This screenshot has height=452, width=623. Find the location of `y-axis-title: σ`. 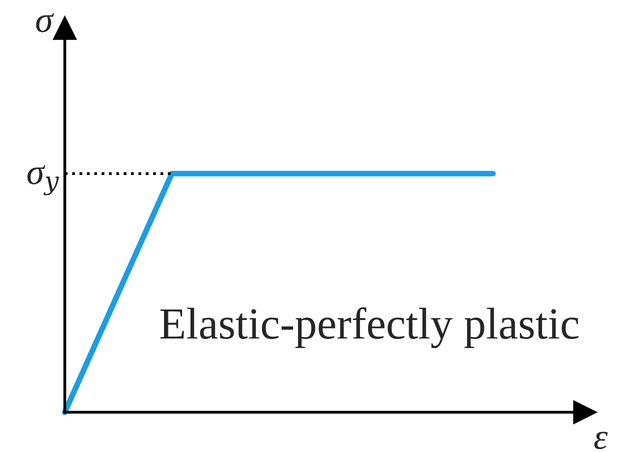

y-axis-title: σ is located at coordinates (45, 22).